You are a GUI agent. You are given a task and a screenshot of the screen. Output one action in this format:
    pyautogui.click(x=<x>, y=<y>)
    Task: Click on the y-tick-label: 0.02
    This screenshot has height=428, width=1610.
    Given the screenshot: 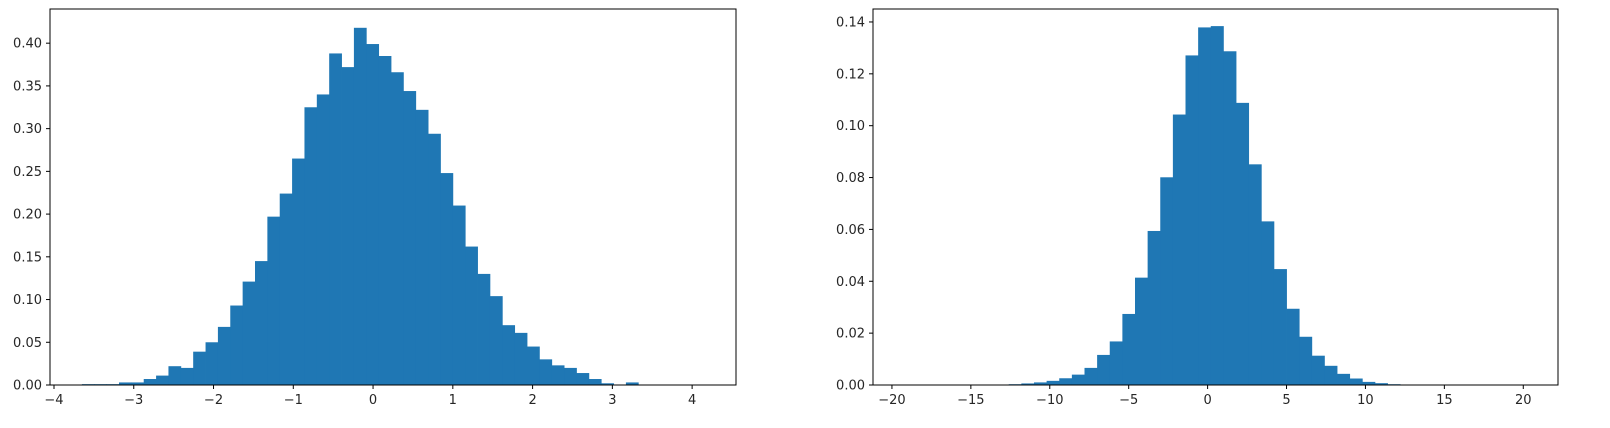 What is the action you would take?
    pyautogui.click(x=850, y=334)
    